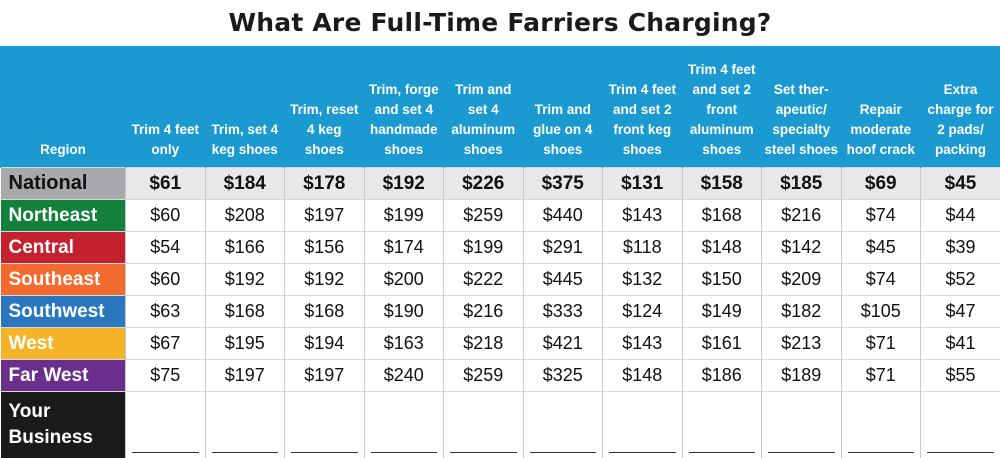 The image size is (1000, 458). What do you see at coordinates (881, 107) in the screenshot?
I see `column-header: Repair moderate hoof crack` at bounding box center [881, 107].